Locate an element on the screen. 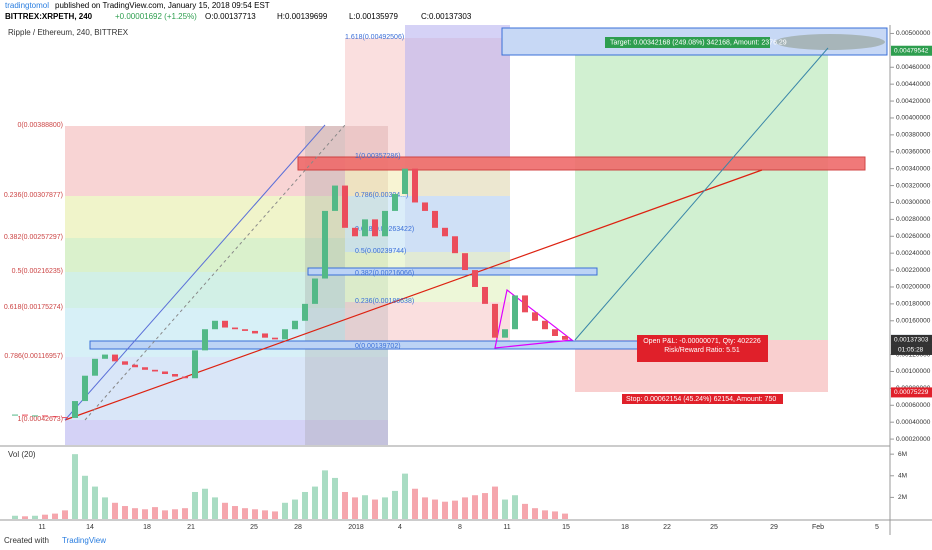 The width and height of the screenshot is (932, 550). volume-tick-label: 2M is located at coordinates (902, 497).